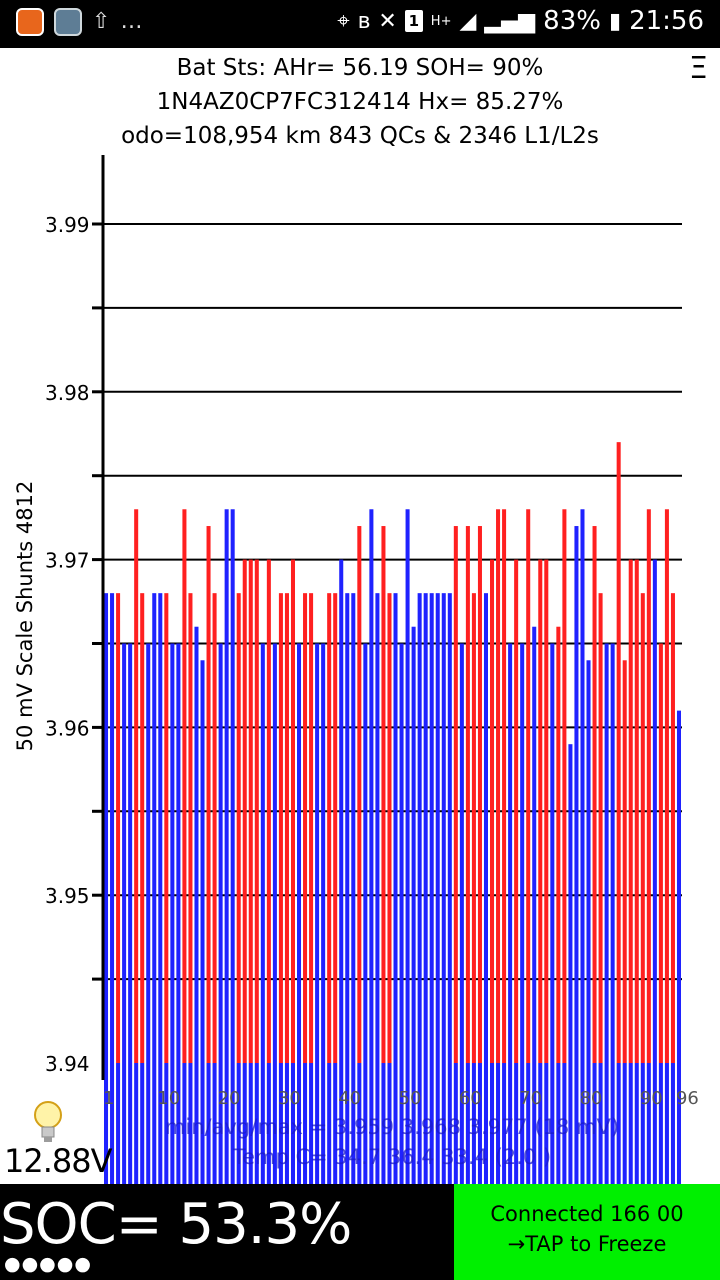 Image resolution: width=720 pixels, height=1280 pixels. Describe the element at coordinates (176, 1224) in the screenshot. I see `soc-readout: SOC= 53.3%` at that location.